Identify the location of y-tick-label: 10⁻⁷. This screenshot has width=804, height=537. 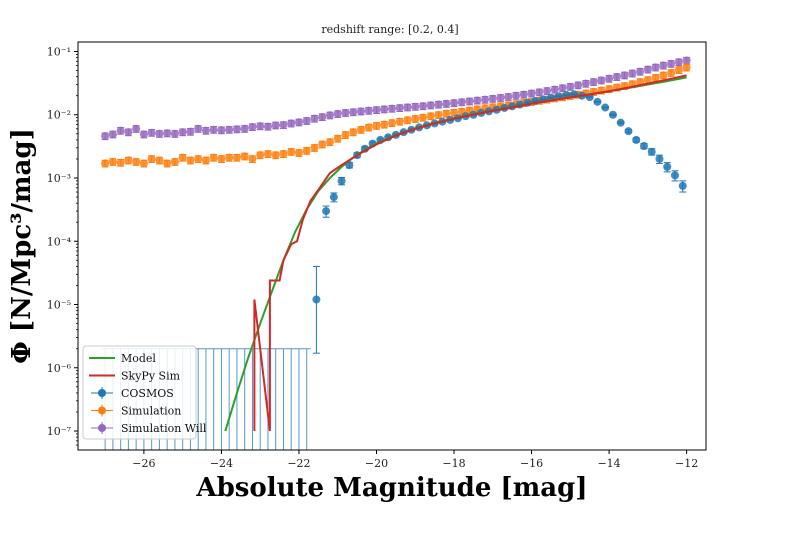
(59, 431).